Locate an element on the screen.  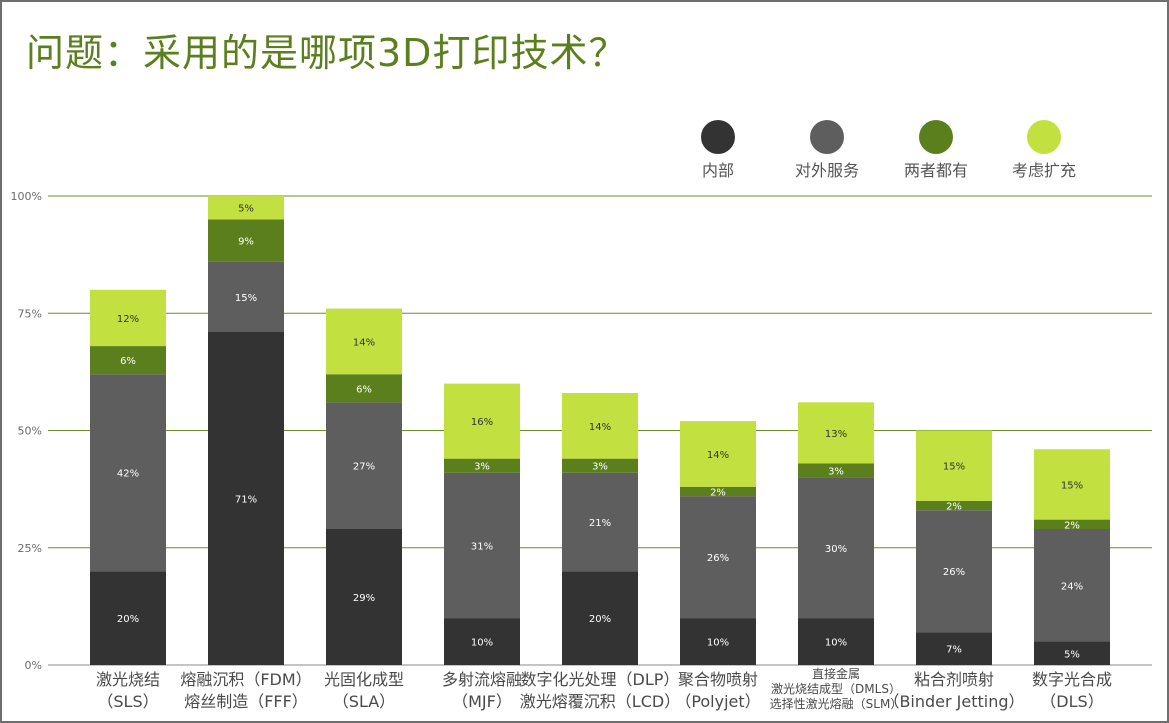
data-label: 29% is located at coordinates (364, 598).